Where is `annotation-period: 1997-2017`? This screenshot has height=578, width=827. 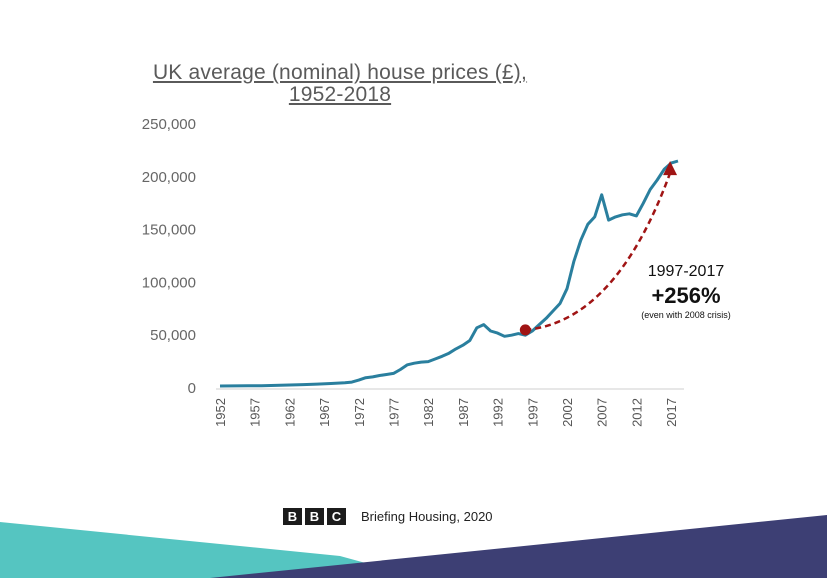
annotation-period: 1997-2017 is located at coordinates (686, 271).